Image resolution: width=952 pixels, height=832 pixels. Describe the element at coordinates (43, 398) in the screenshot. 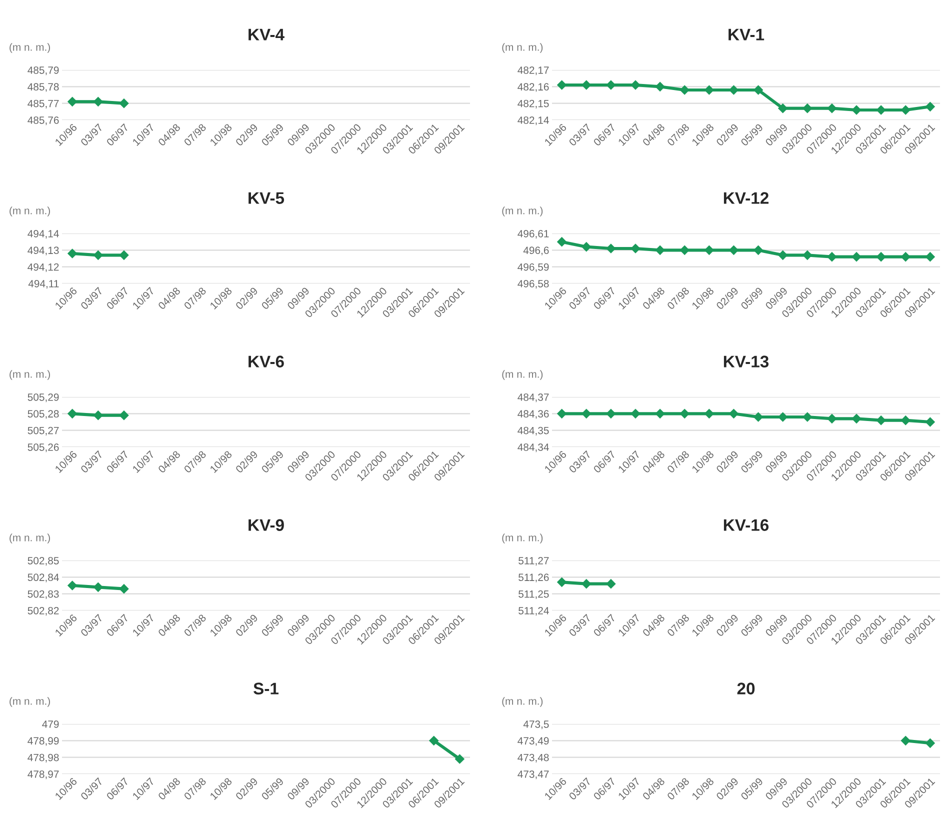

I see `y-tick-label: 505,29` at that location.